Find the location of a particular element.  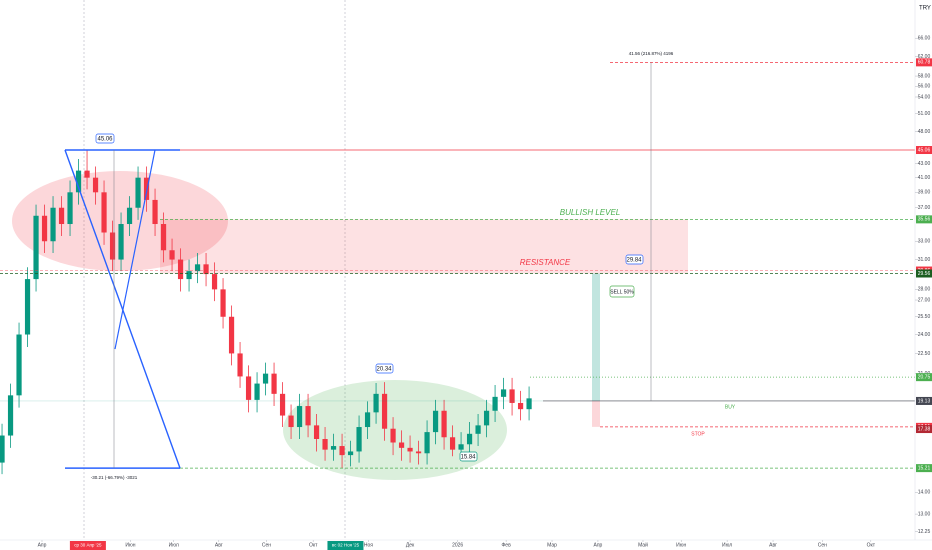

x-tick-label: Фев is located at coordinates (506, 545).